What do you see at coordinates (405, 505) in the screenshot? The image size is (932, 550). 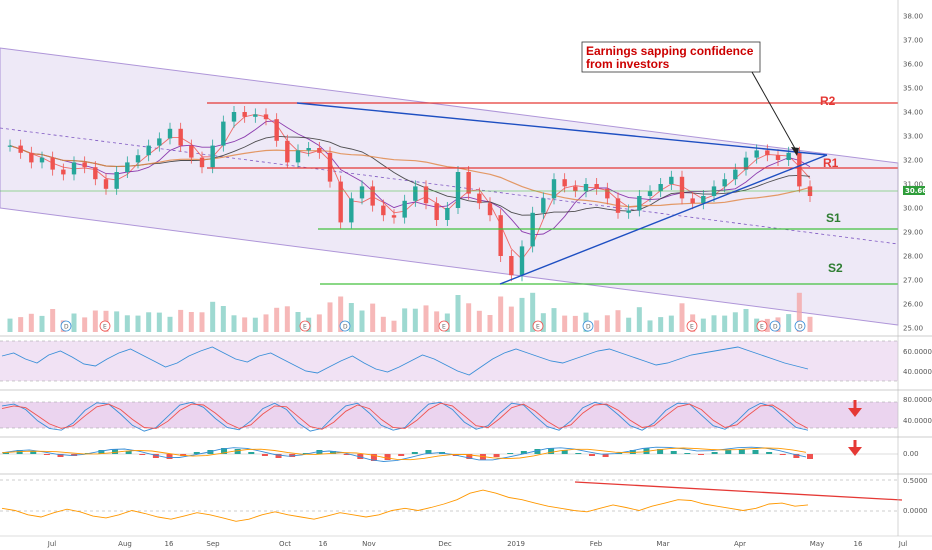 I see `indicator-line` at bounding box center [405, 505].